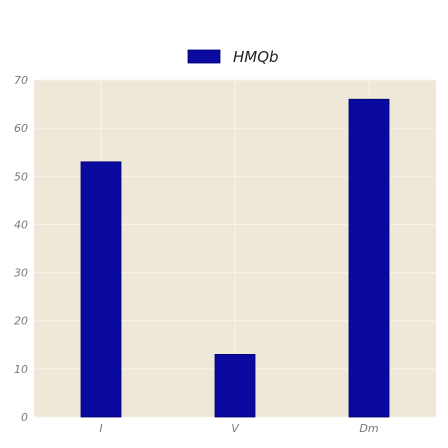 Image resolution: width=448 pixels, height=448 pixels. What do you see at coordinates (21, 321) in the screenshot?
I see `y-tick-label: 20` at bounding box center [21, 321].